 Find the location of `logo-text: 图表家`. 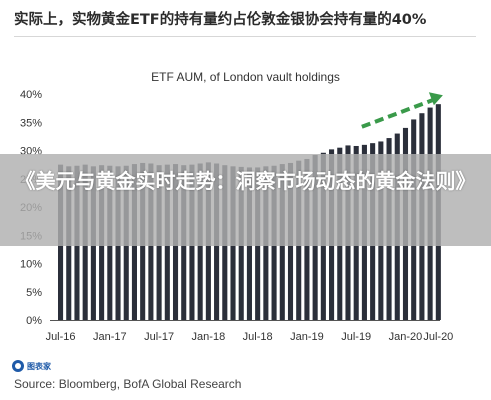

logo-text: 图表家 is located at coordinates (39, 366).